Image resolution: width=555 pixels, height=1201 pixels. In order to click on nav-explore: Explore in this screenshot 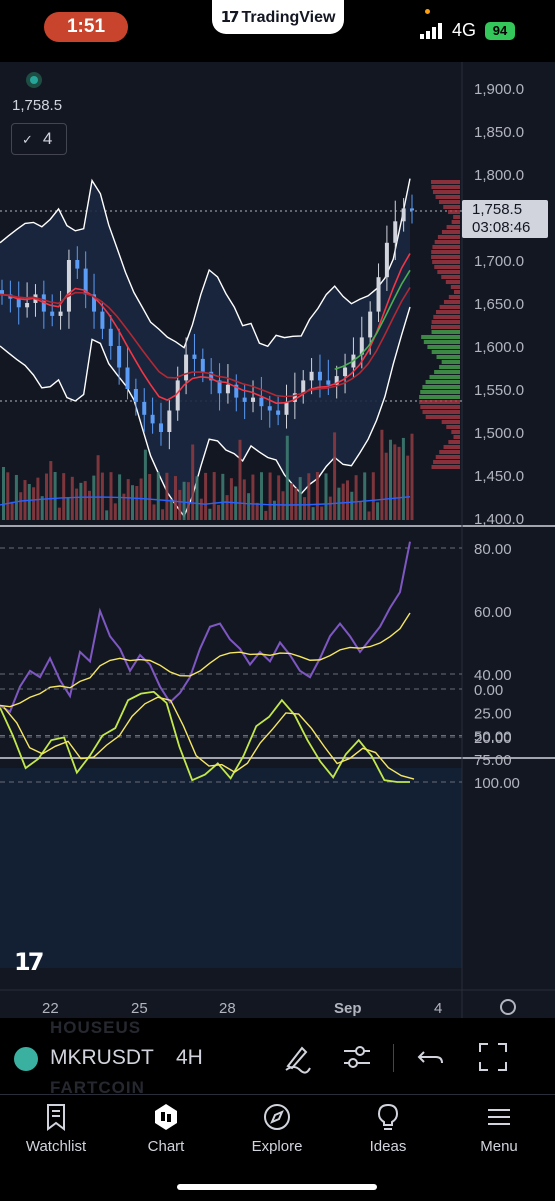, I will do `click(277, 1127)`.